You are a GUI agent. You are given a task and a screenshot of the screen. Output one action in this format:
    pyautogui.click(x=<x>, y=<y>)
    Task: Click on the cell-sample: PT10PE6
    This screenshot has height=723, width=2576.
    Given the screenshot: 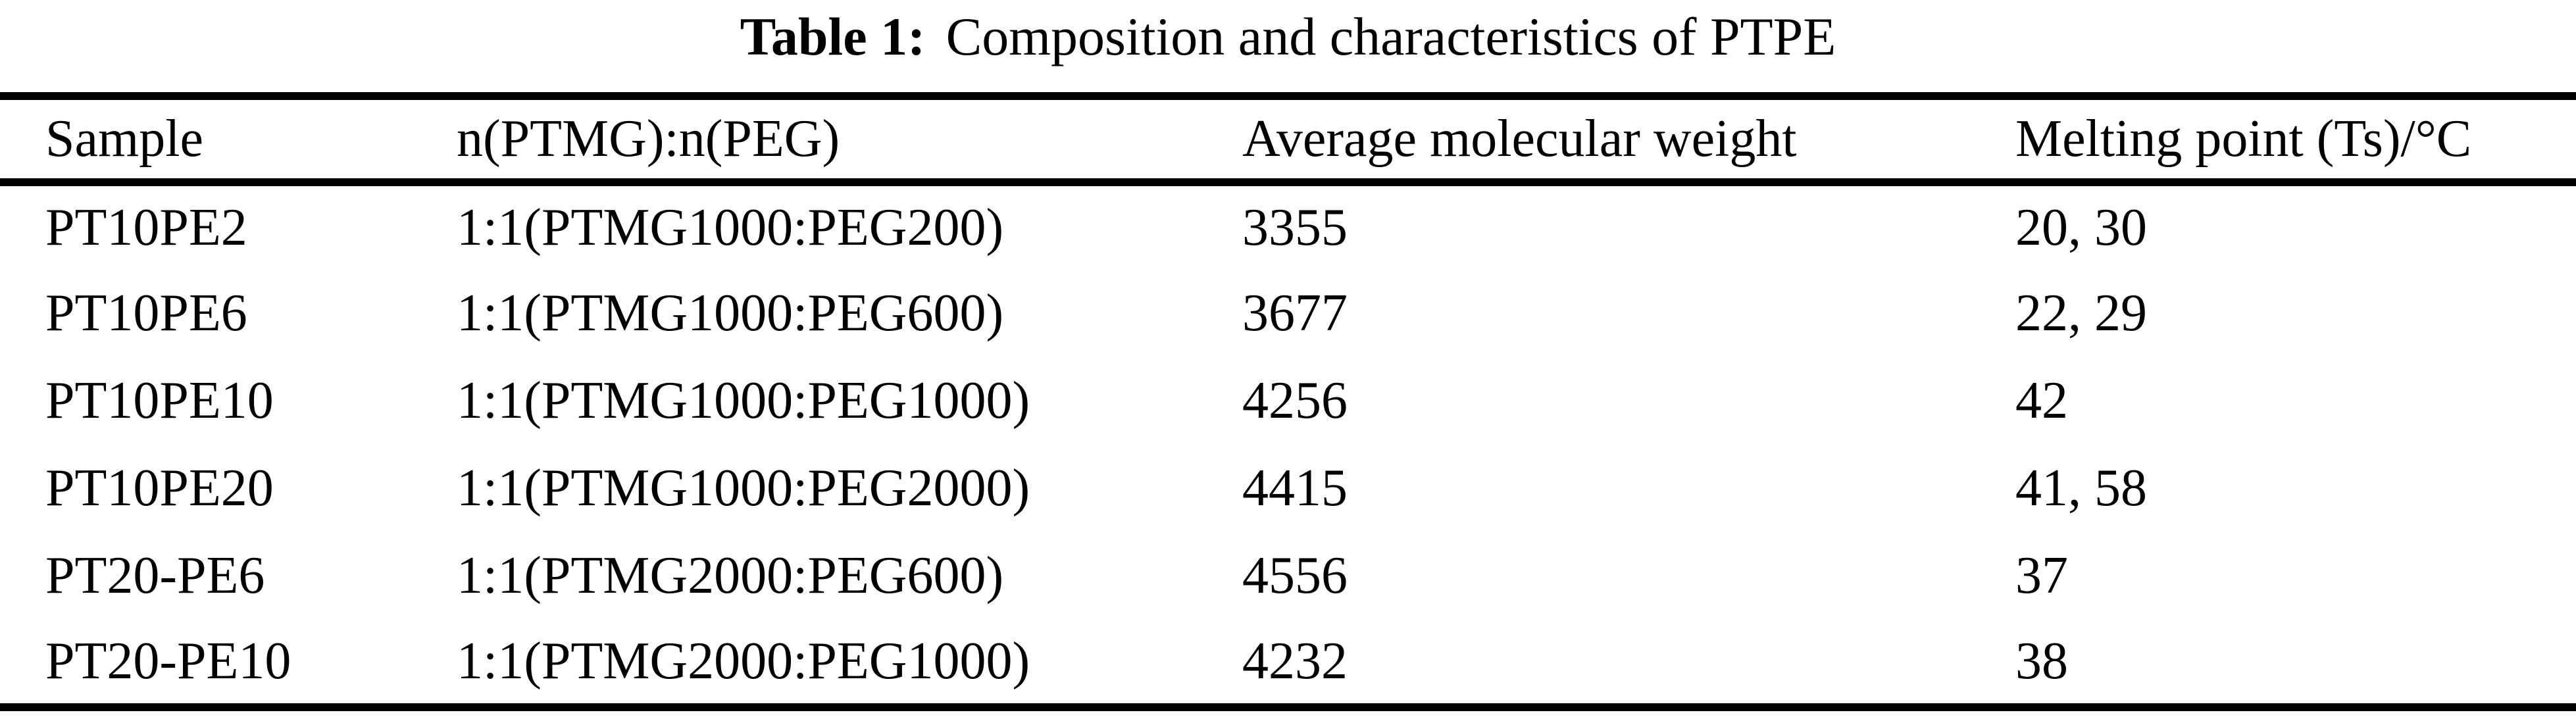 What is the action you would take?
    pyautogui.click(x=146, y=313)
    